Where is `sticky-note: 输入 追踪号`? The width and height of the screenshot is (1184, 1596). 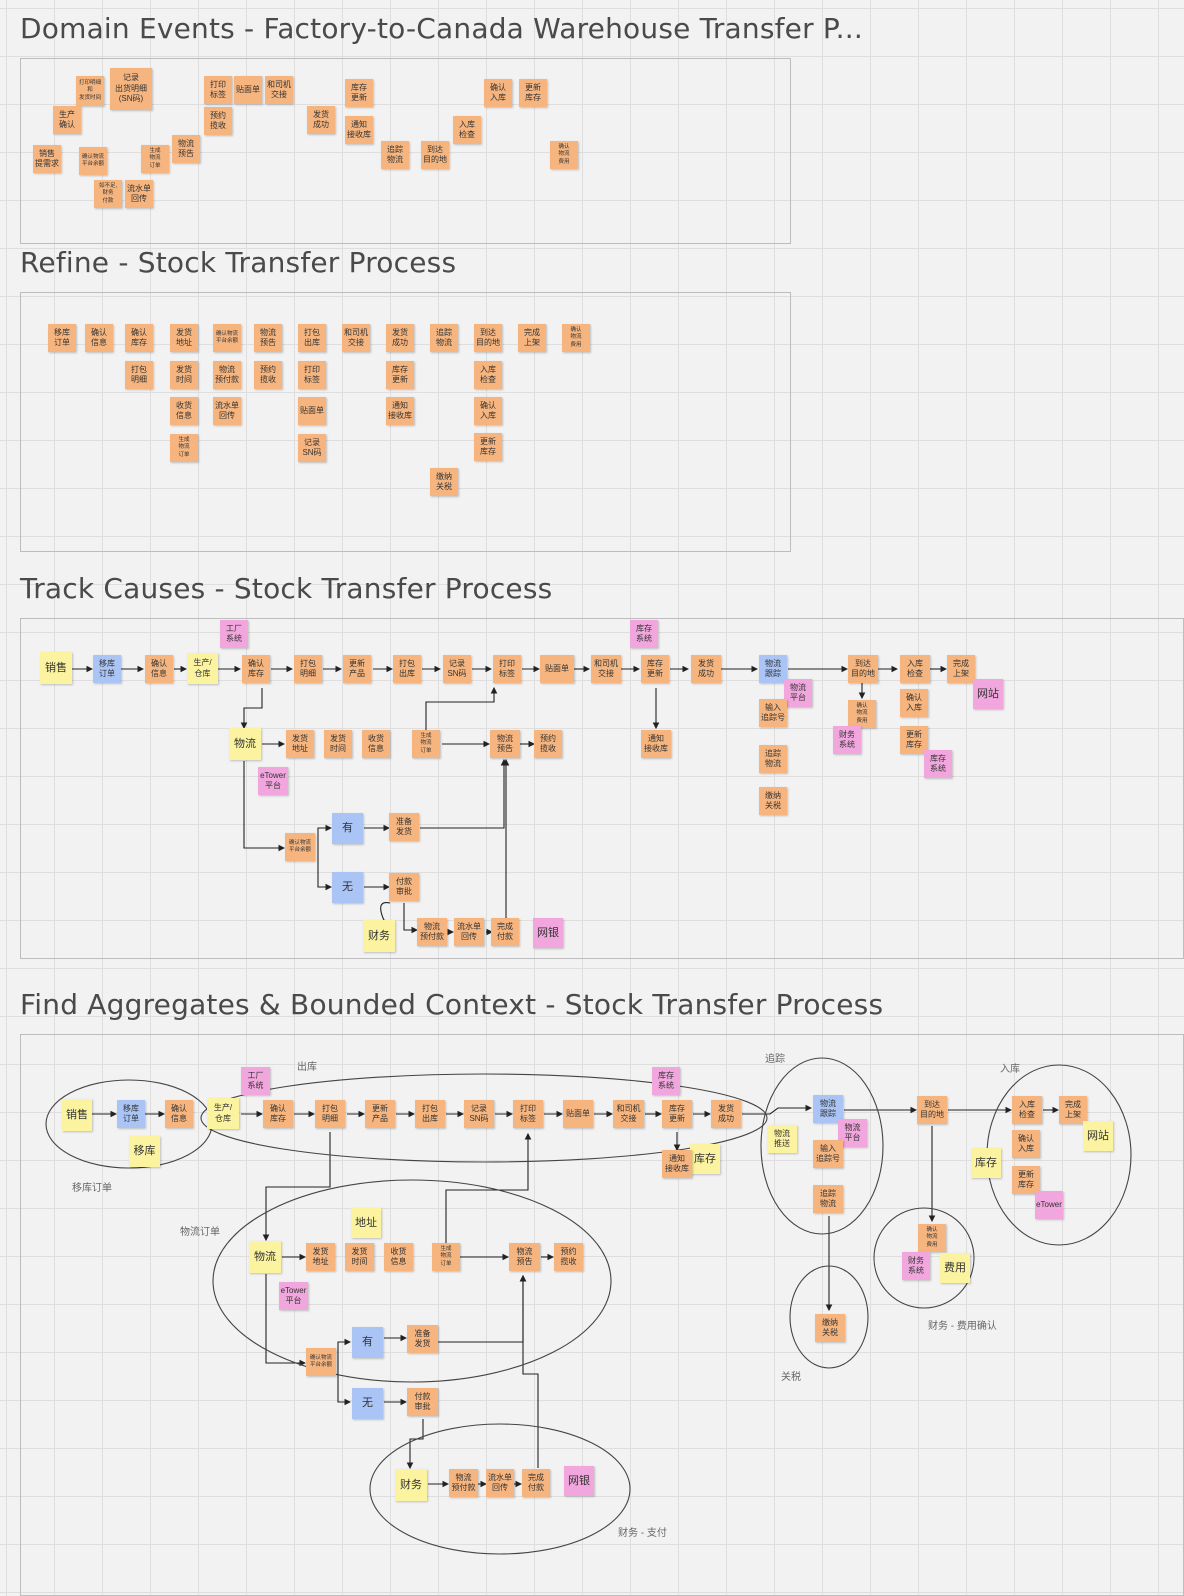
sticky-note: 输入 追踪号 is located at coordinates (828, 1154).